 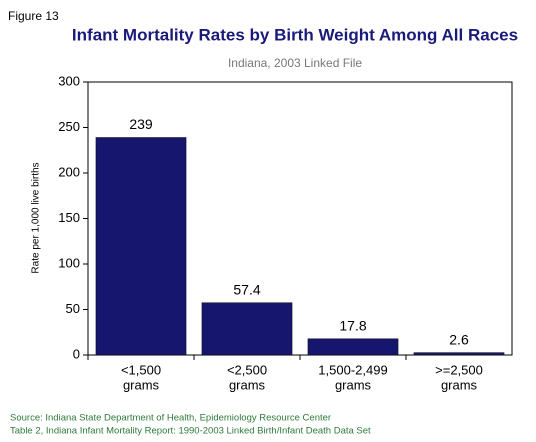 I want to click on value-label: 239, so click(x=141, y=124).